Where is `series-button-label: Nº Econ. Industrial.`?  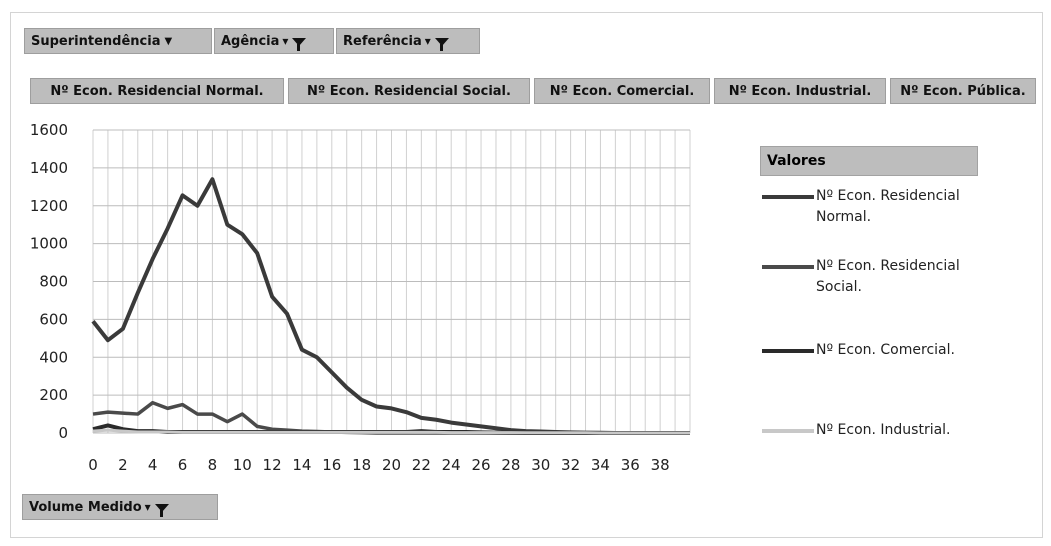 series-button-label: Nº Econ. Industrial. is located at coordinates (800, 91).